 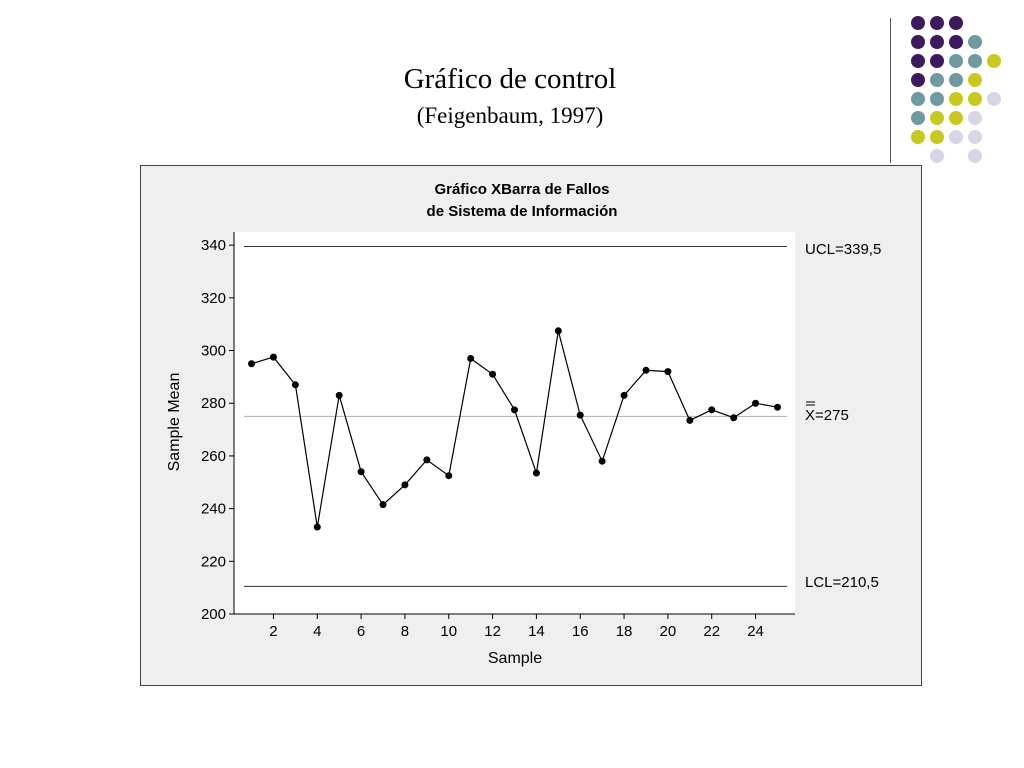 What do you see at coordinates (522, 211) in the screenshot?
I see `chart-title-line2: de Sistema de Información` at bounding box center [522, 211].